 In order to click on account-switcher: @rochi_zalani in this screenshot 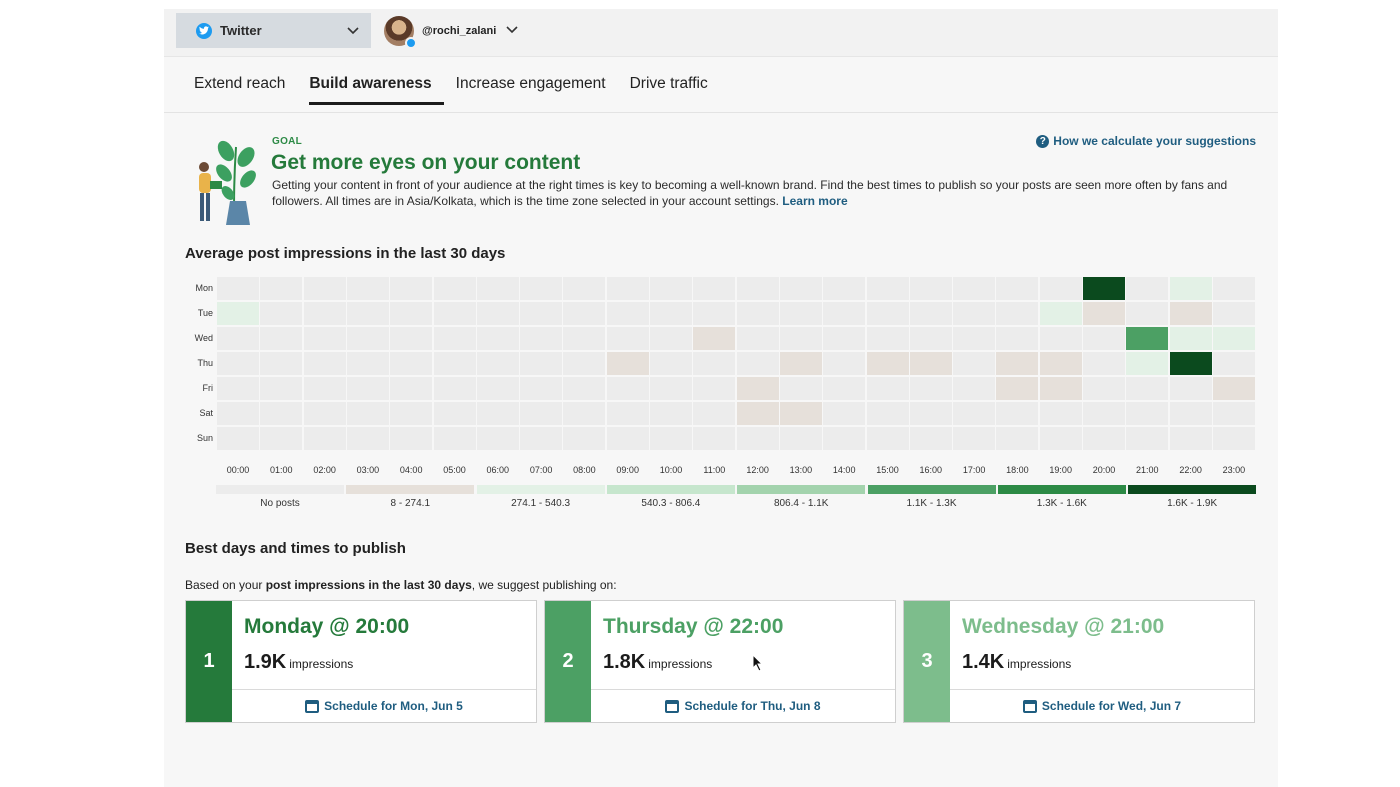, I will do `click(451, 32)`.